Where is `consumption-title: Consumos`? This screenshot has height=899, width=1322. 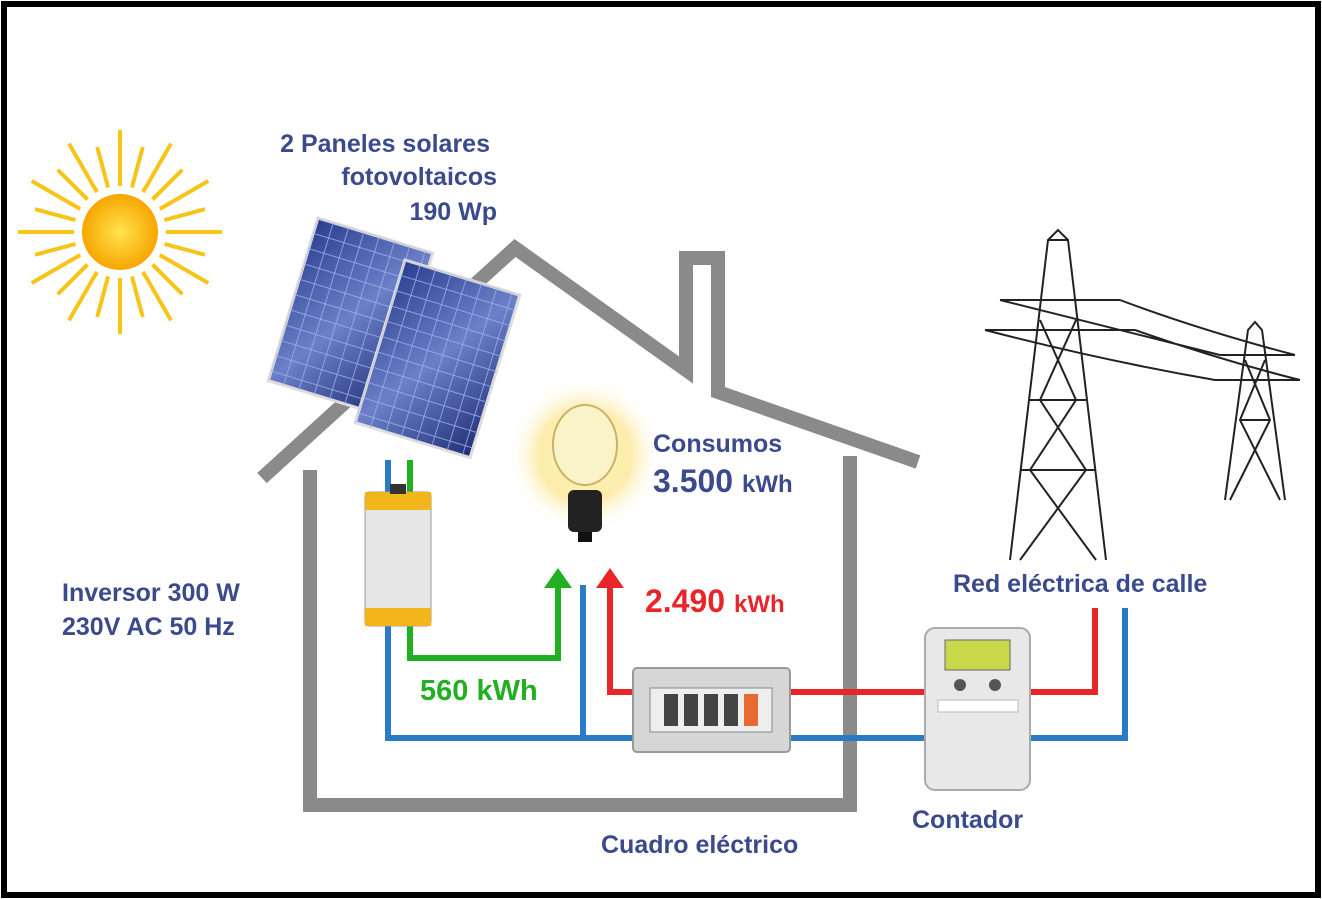 consumption-title: Consumos is located at coordinates (717, 444).